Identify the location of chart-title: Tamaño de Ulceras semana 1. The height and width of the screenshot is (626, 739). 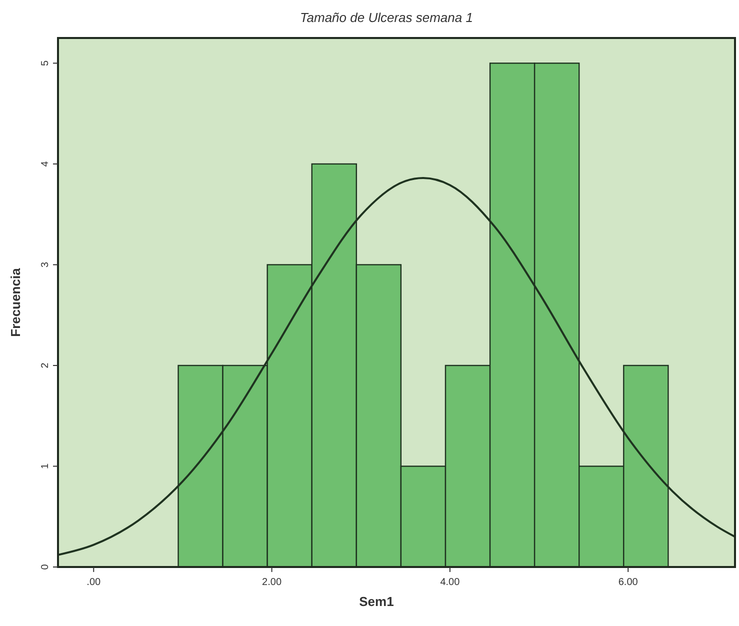
(386, 17).